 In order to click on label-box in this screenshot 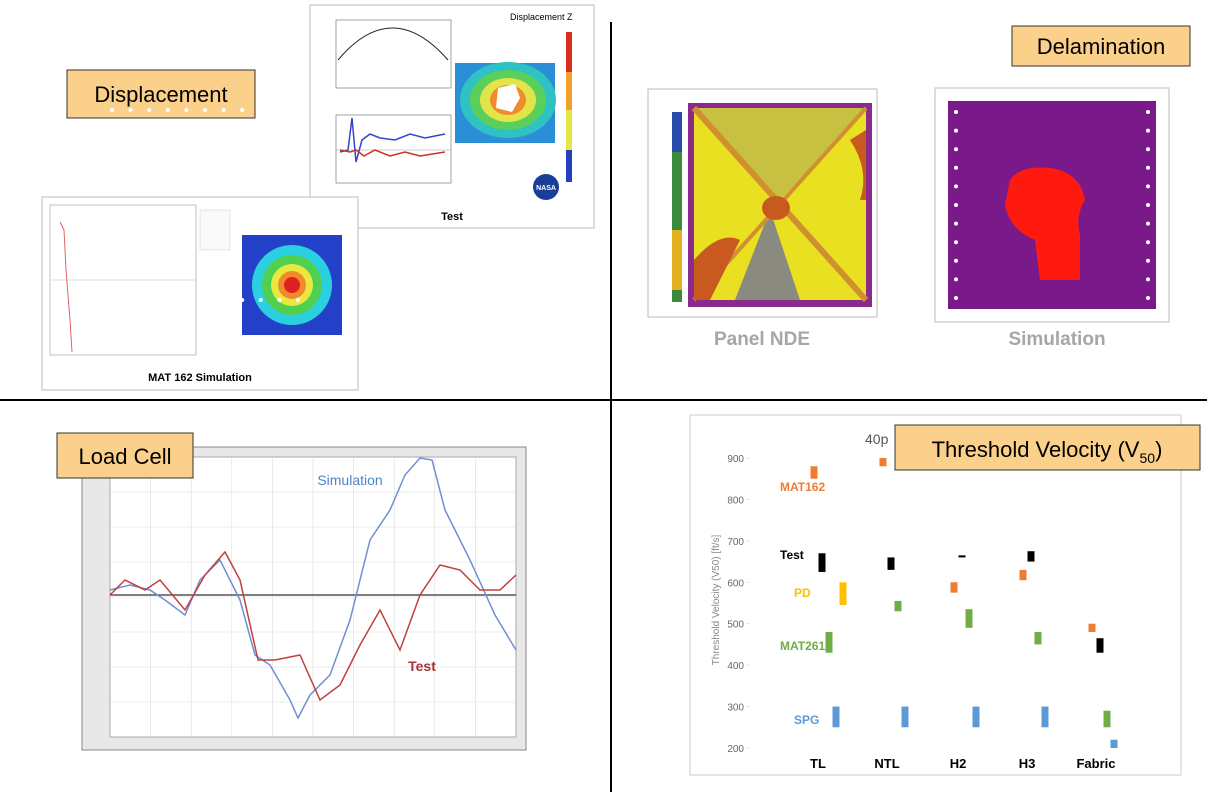, I will do `click(125, 455)`.